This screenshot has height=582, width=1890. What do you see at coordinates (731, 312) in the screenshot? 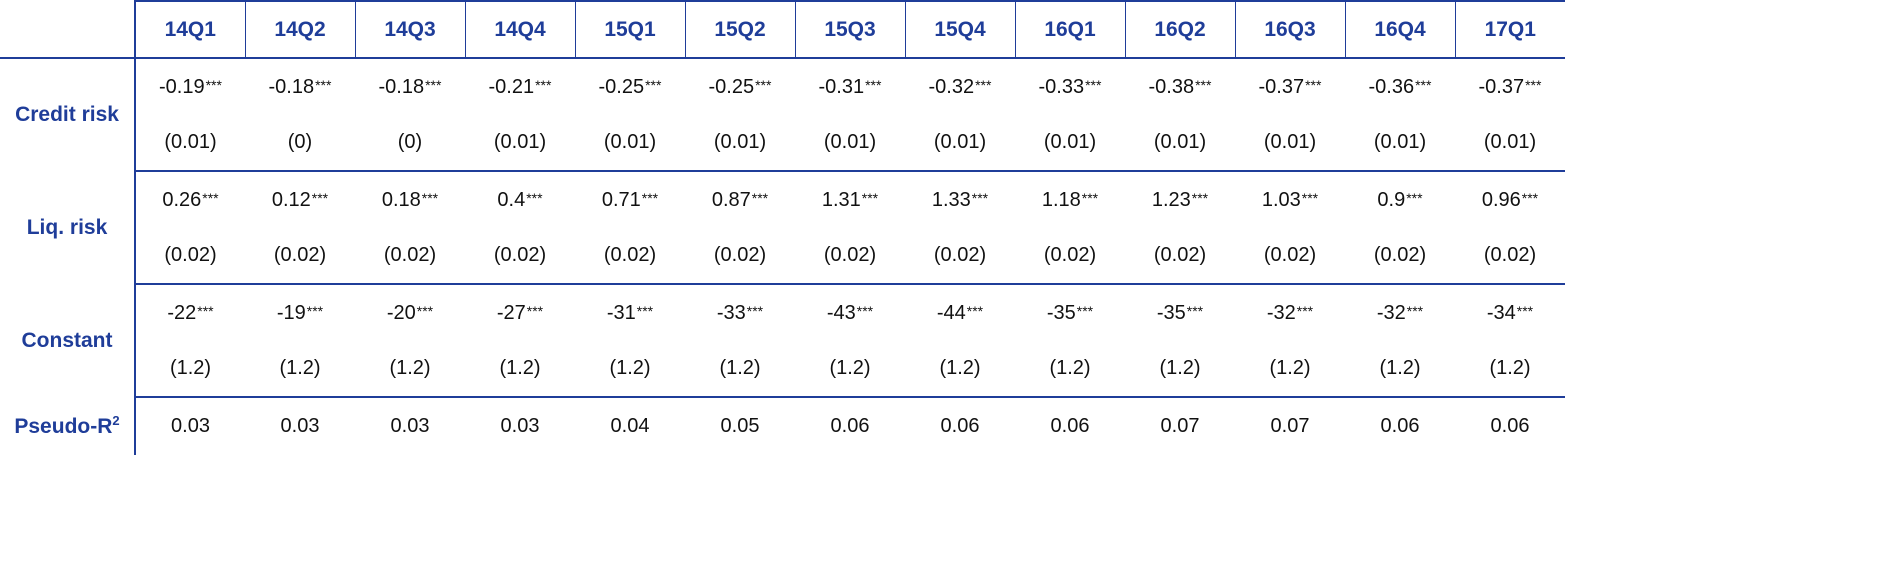
I see `coefficient-value: -33` at bounding box center [731, 312].